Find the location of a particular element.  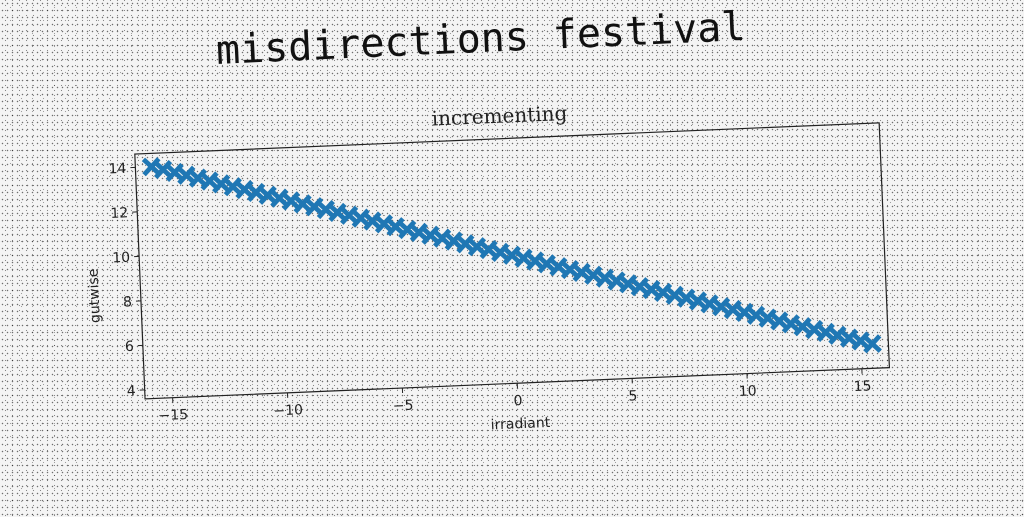

y-tick-label: 8 is located at coordinates (128, 302).